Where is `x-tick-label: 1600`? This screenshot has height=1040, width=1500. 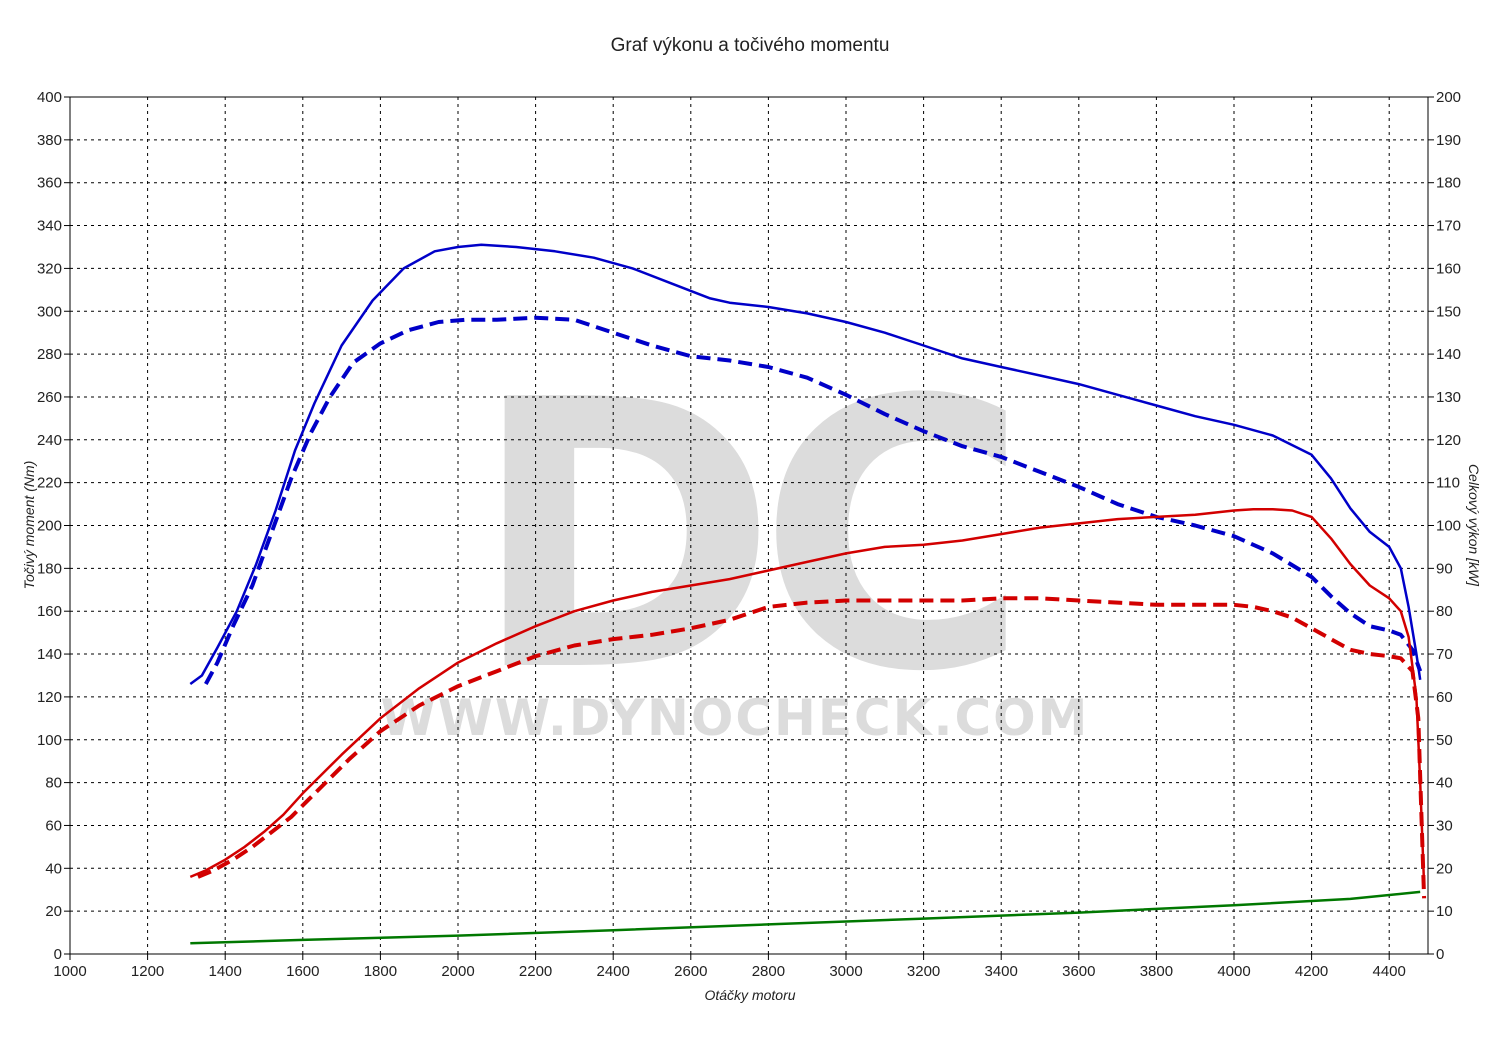
x-tick-label: 1600 is located at coordinates (302, 971).